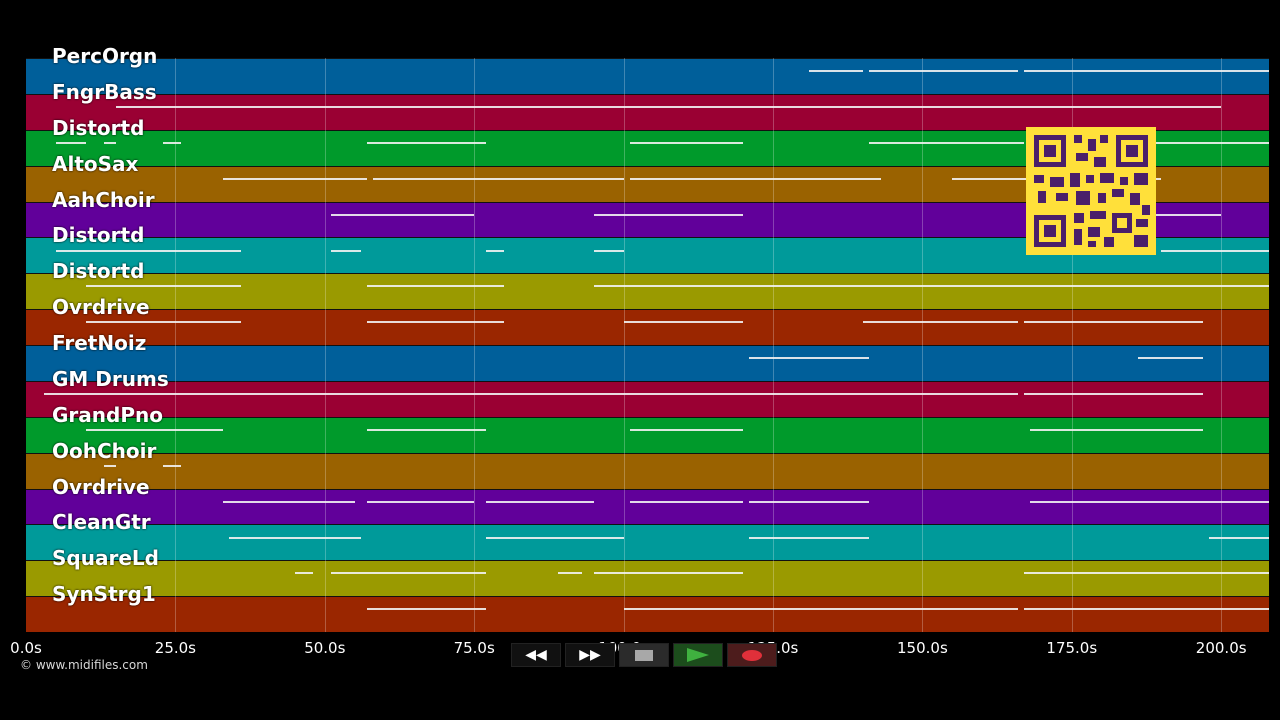  I want to click on track-label: GrandPno, so click(107, 414).